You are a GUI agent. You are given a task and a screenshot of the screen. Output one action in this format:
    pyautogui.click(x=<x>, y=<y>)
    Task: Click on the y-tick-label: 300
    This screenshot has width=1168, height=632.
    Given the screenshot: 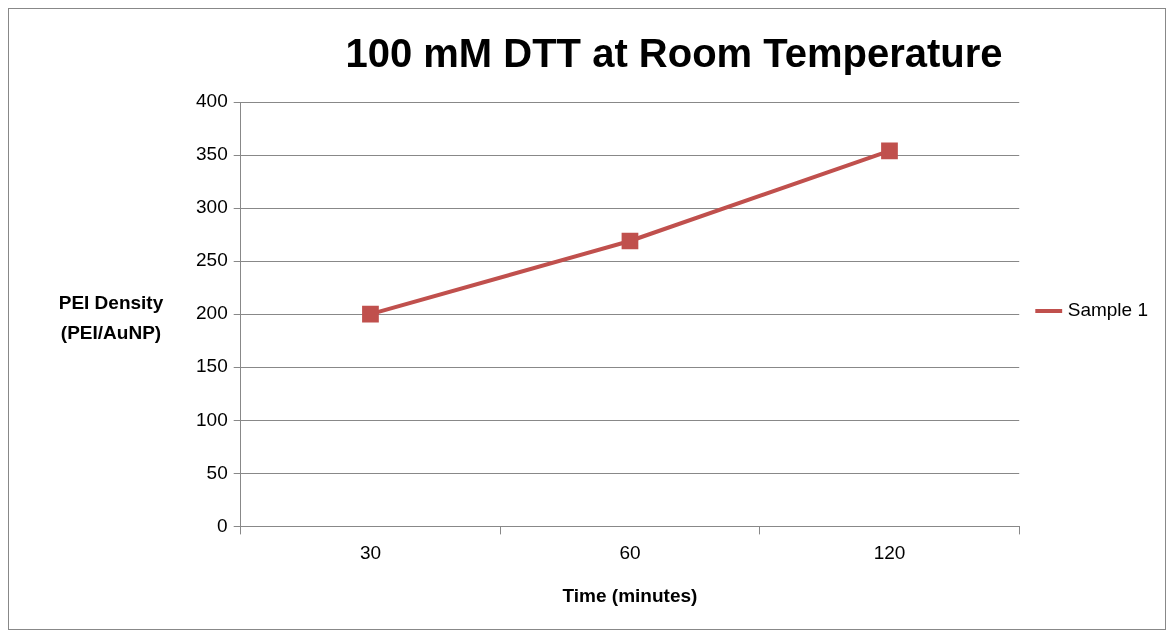 What is the action you would take?
    pyautogui.click(x=212, y=207)
    